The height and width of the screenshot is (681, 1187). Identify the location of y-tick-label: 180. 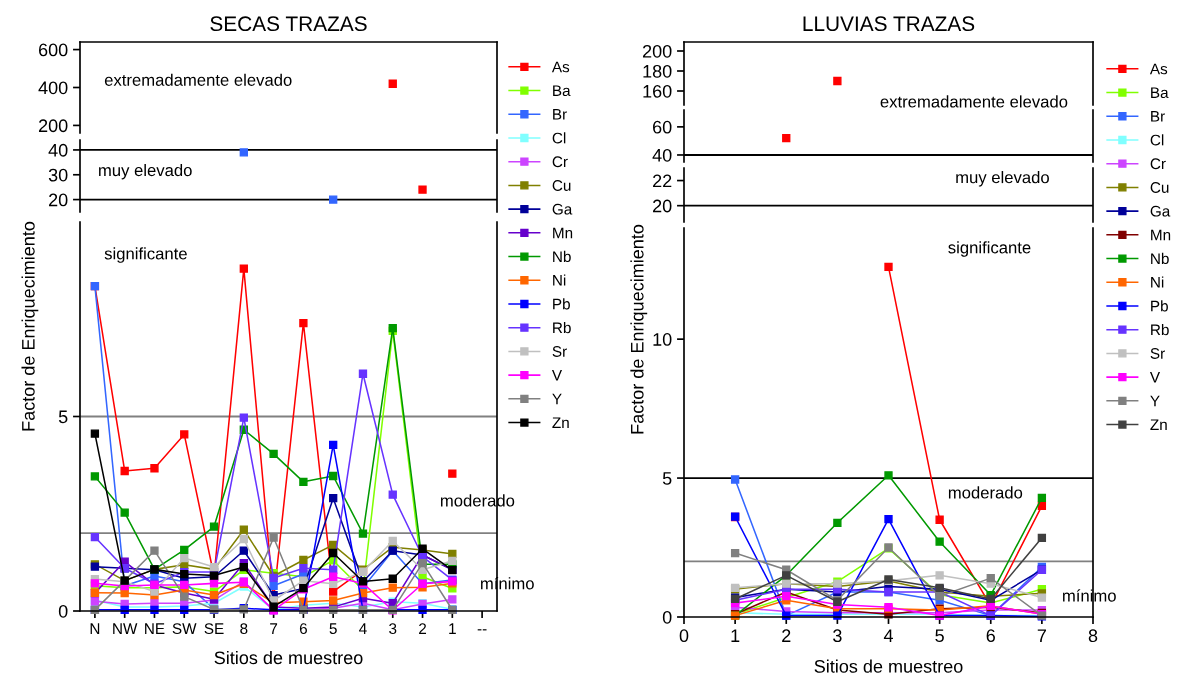
(657, 71).